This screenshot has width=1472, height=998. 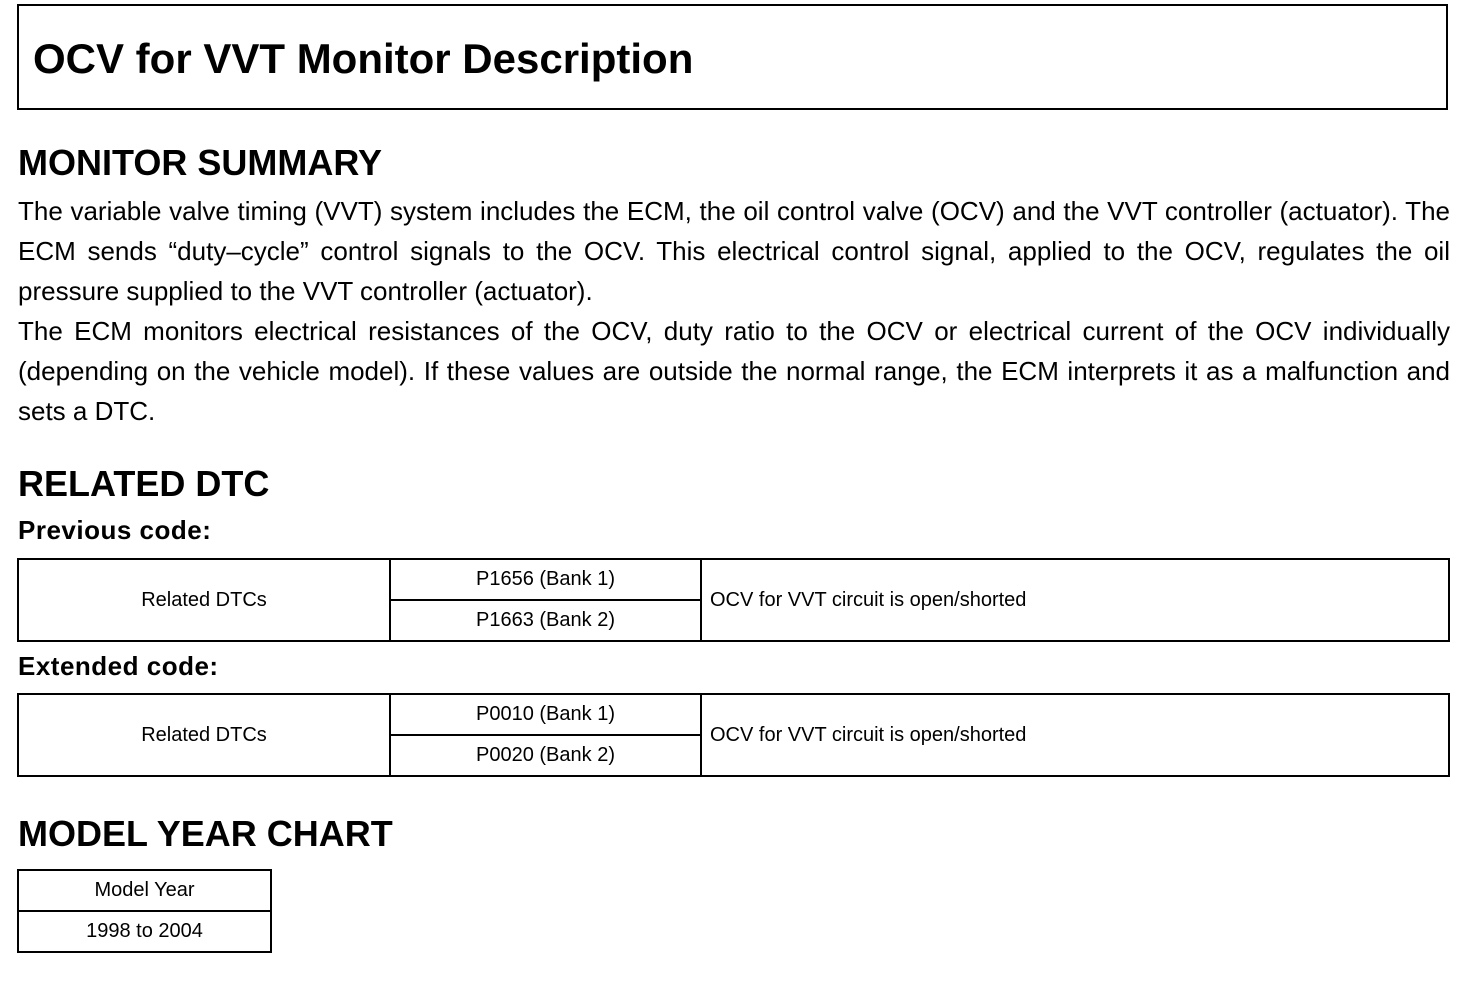 What do you see at coordinates (144, 890) in the screenshot?
I see `model-year-header: Model Year` at bounding box center [144, 890].